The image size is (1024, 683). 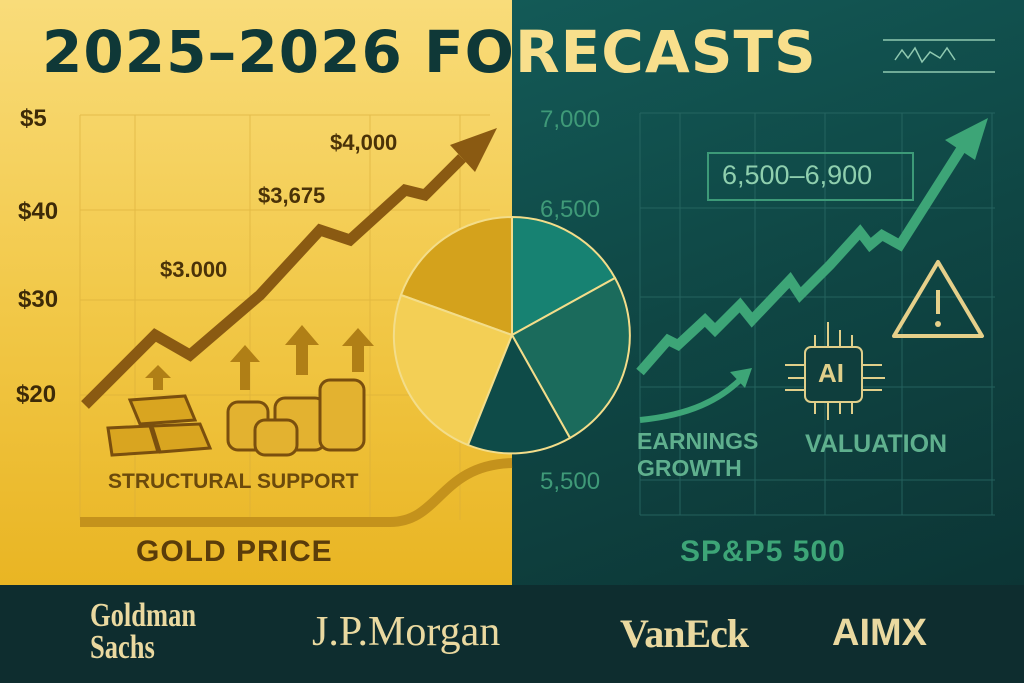 I want to click on support-curve, so click(x=296, y=492).